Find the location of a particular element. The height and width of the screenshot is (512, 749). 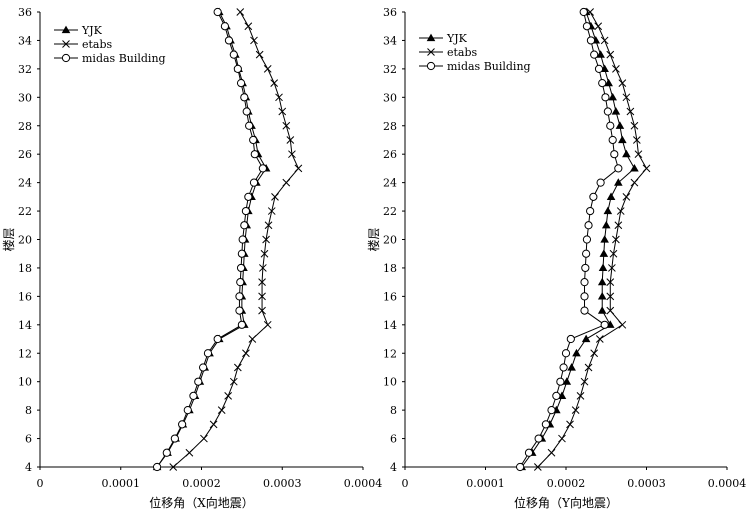

y-tick-label: 26 is located at coordinates (25, 154).